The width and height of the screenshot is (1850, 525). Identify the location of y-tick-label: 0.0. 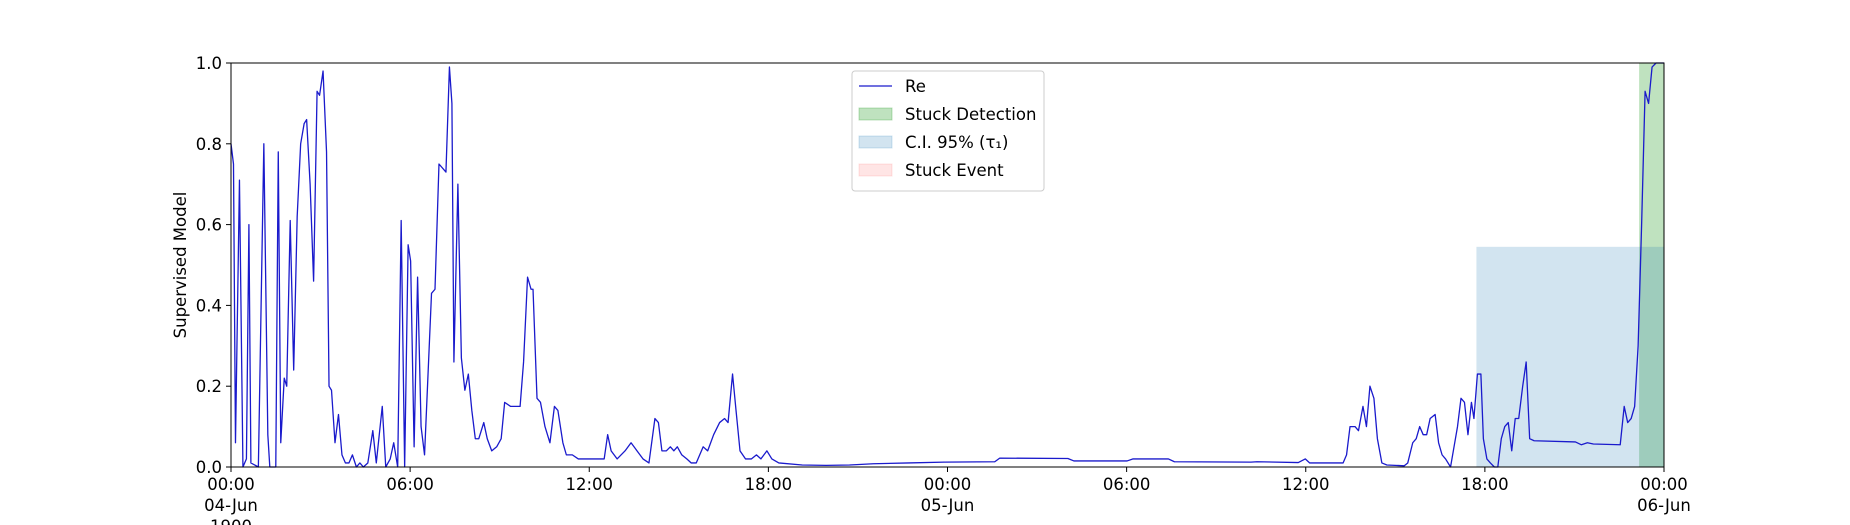
(209, 467).